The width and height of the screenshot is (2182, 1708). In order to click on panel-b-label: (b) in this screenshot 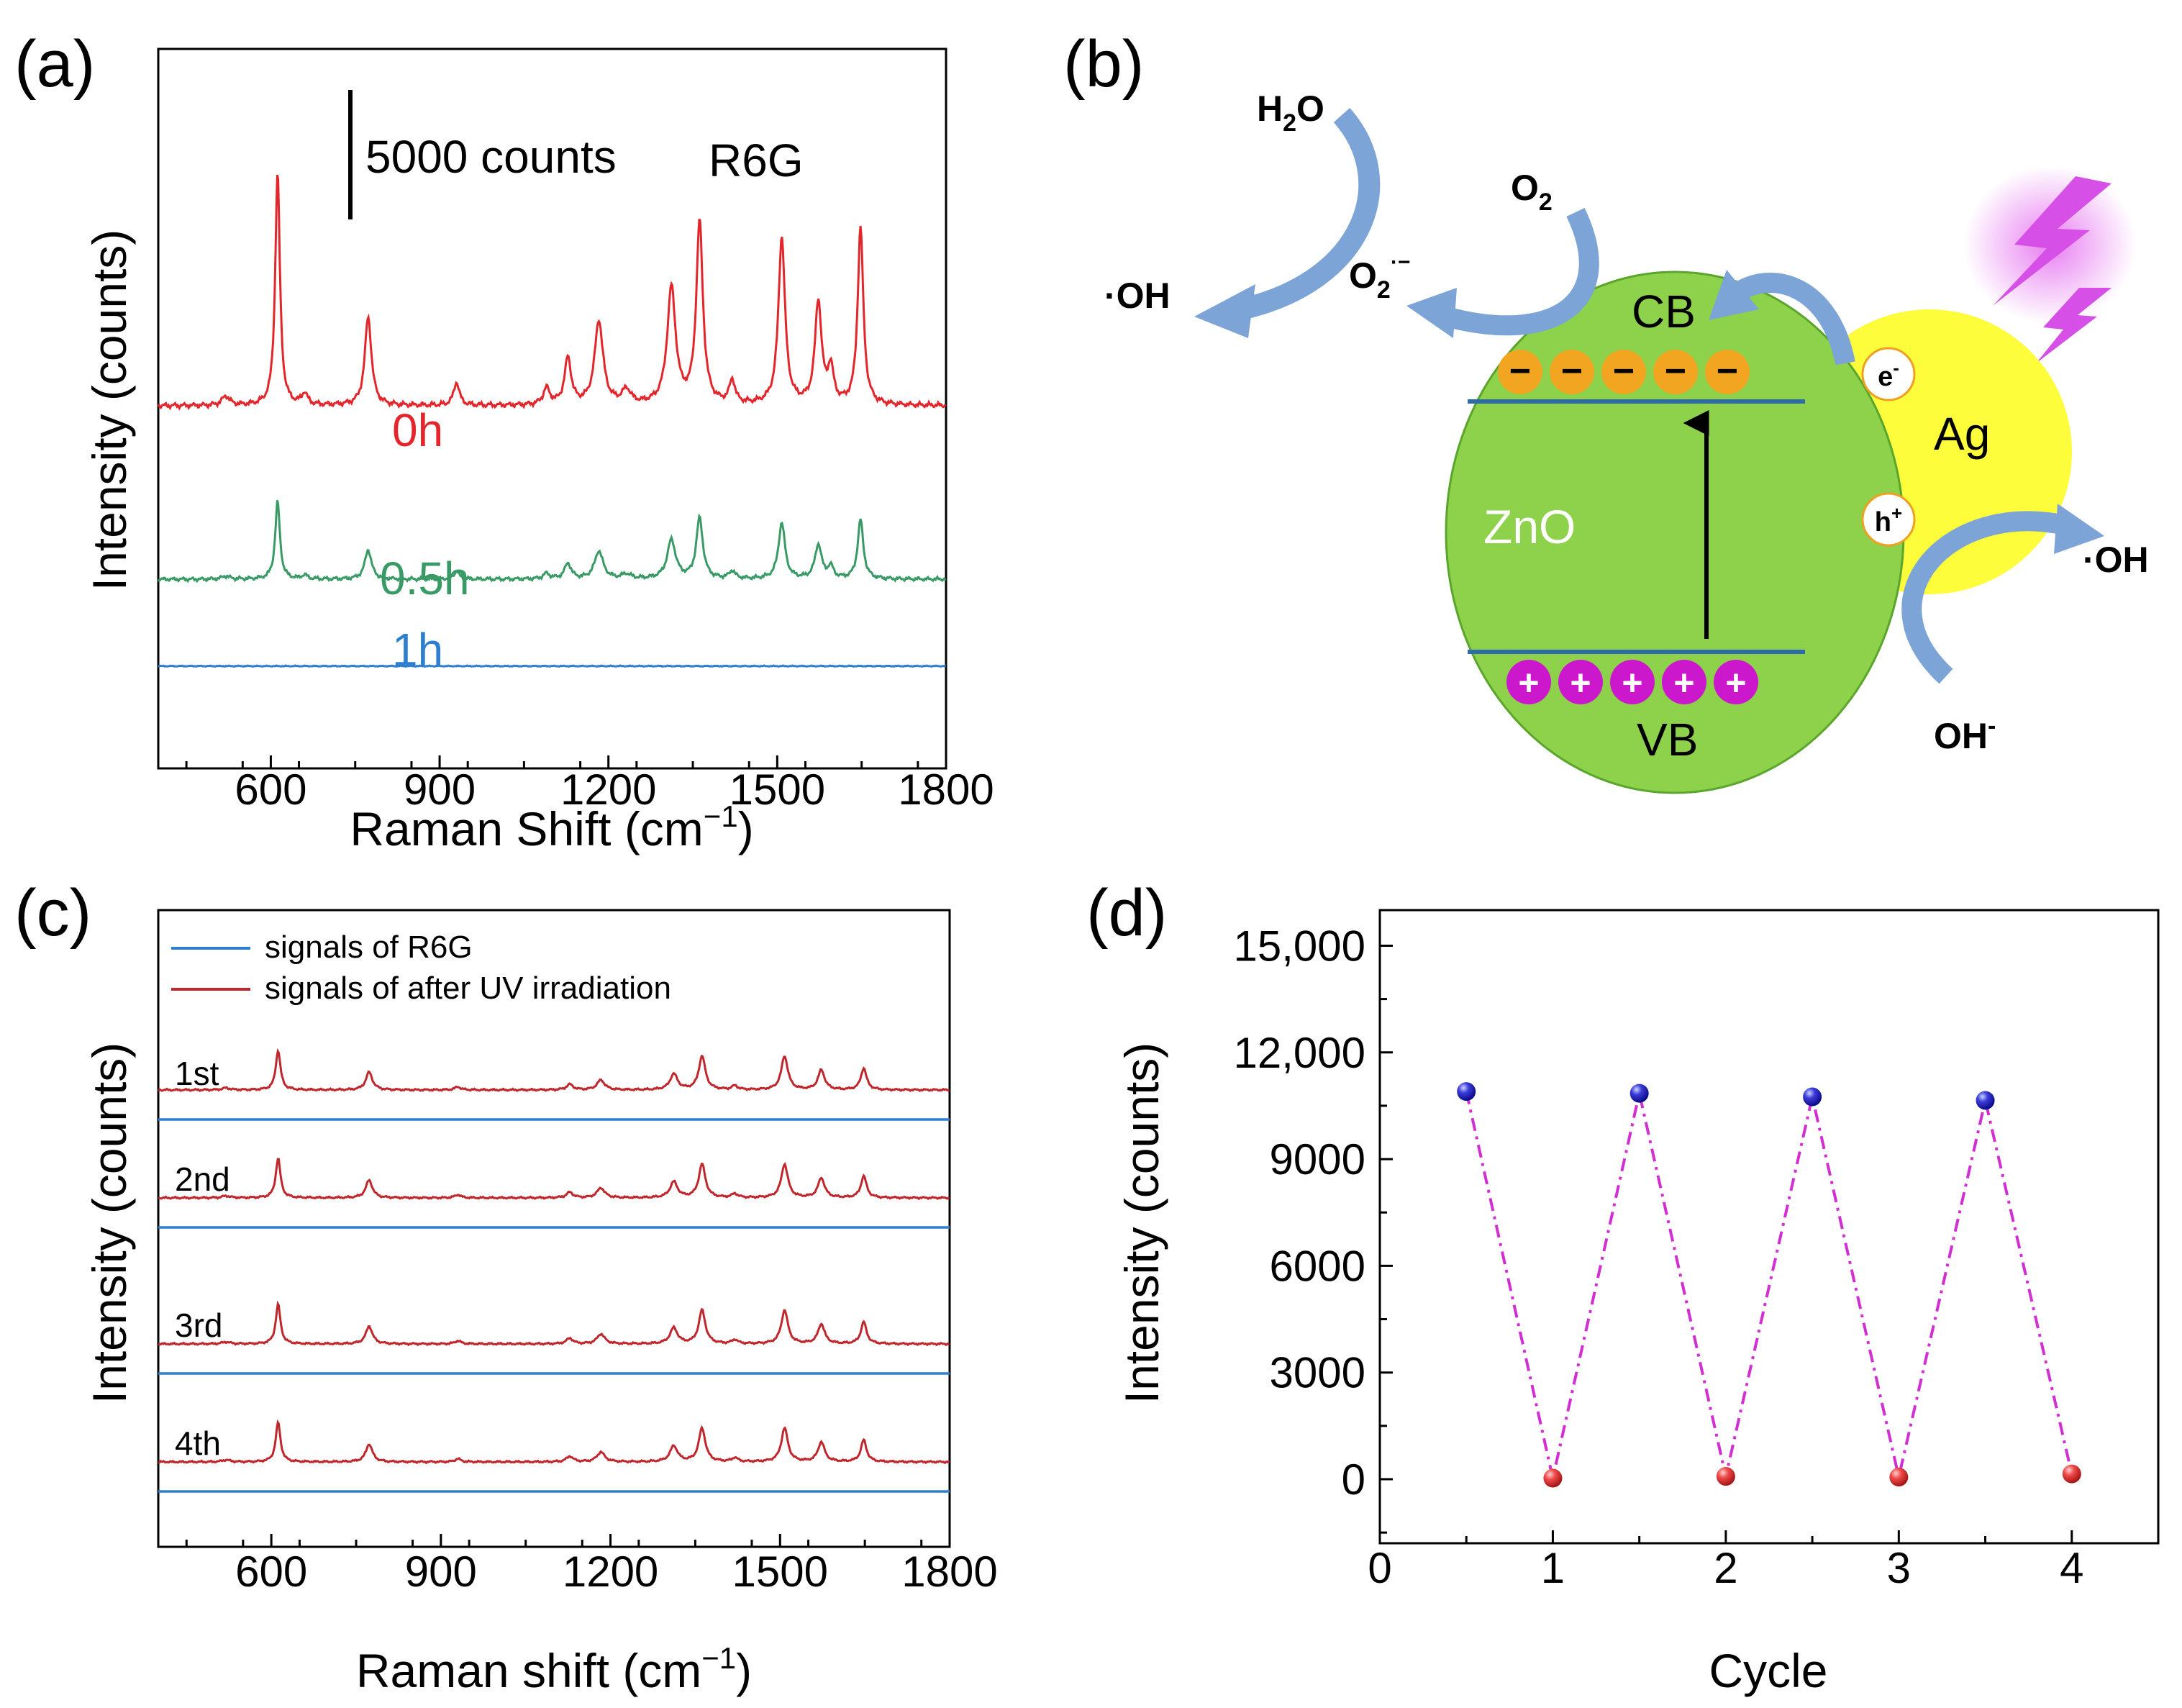, I will do `click(1103, 64)`.